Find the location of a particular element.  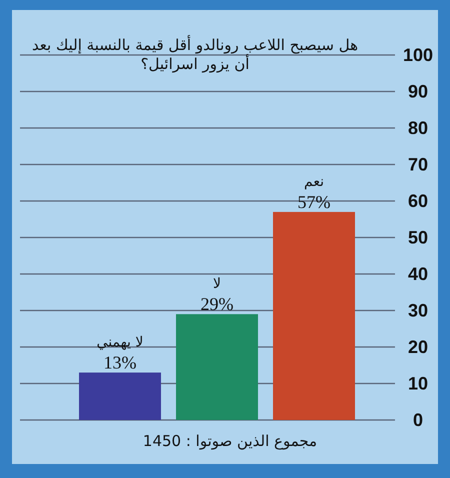

text: مجموع الذين صوتوا : 1450 is located at coordinates (230, 441).